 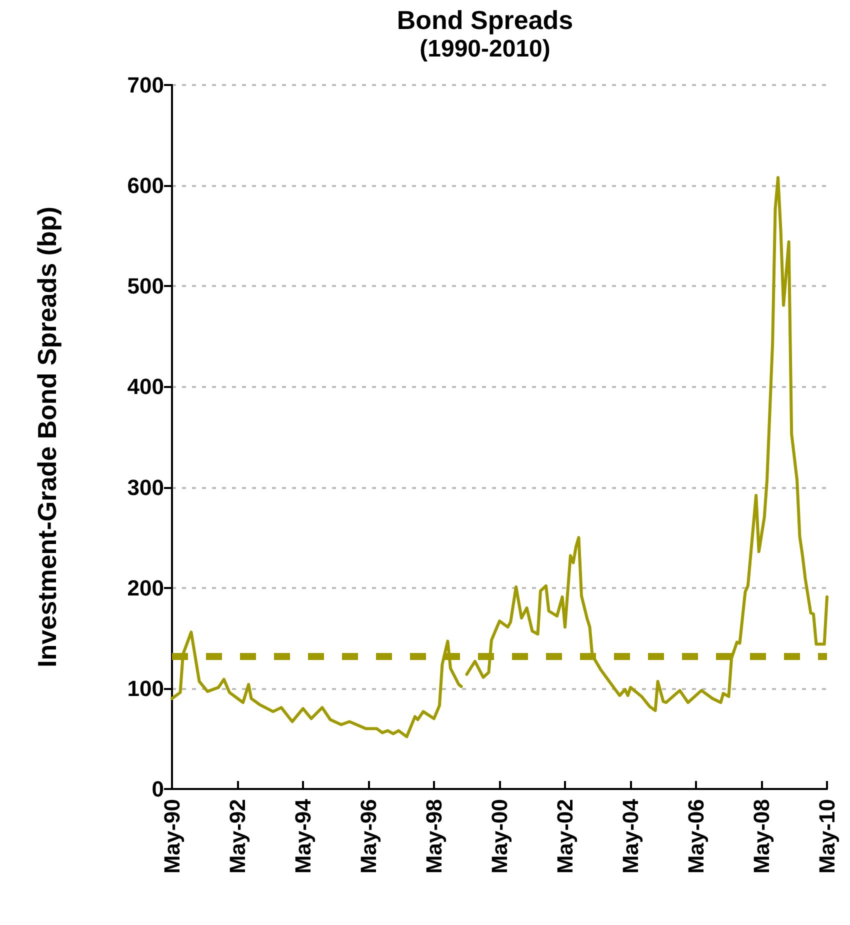 What do you see at coordinates (47, 437) in the screenshot?
I see `y-axis-title: Investment-Grade Bond Spreads (bp)` at bounding box center [47, 437].